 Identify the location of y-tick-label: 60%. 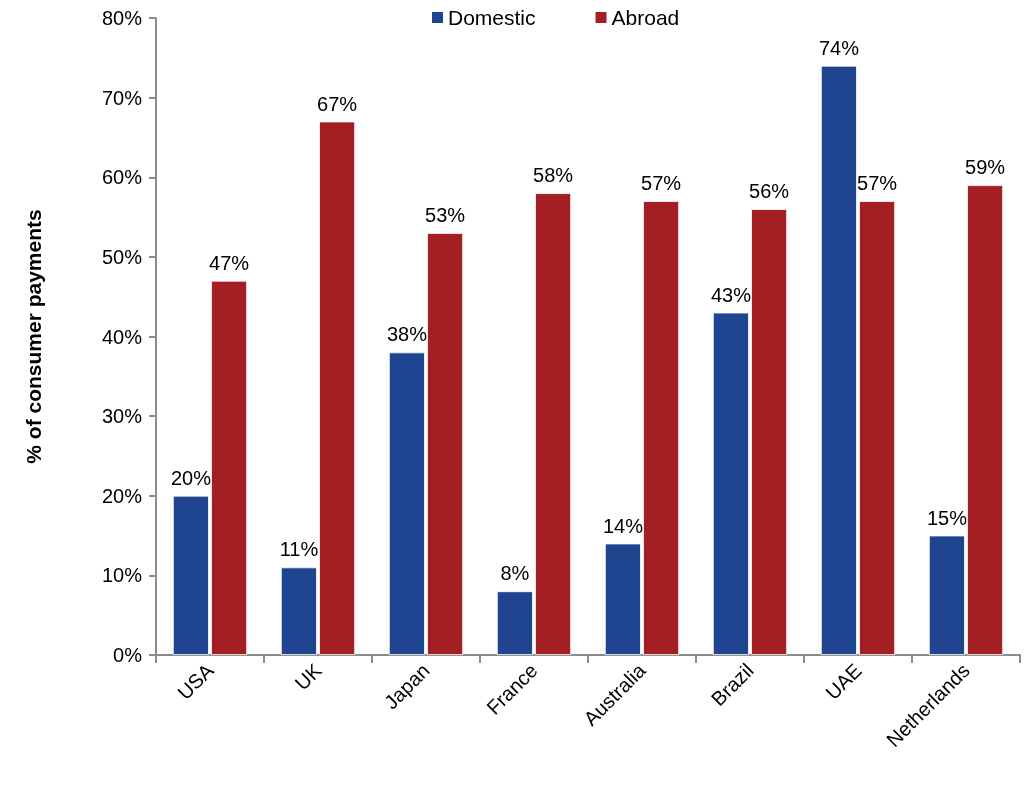
(122, 177).